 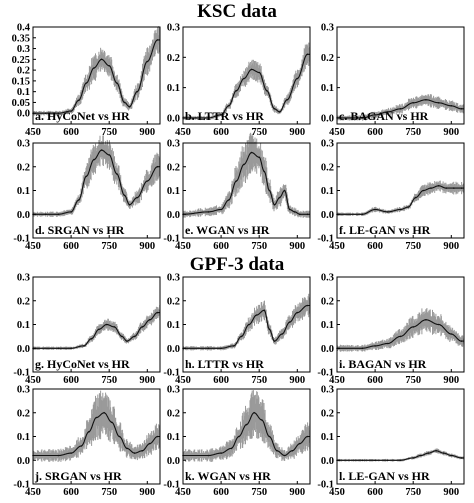 I want to click on y-tick-label-a: 0.0, so click(x=23, y=114).